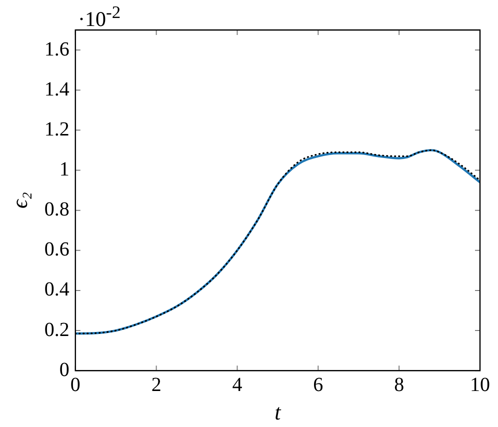 This screenshot has height=427, width=498. What do you see at coordinates (237, 385) in the screenshot?
I see `x-tick-label: 4` at bounding box center [237, 385].